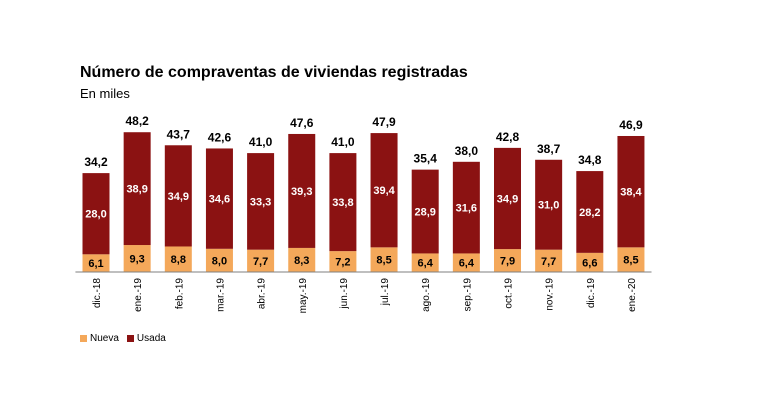 The image size is (770, 420). I want to click on data-label-usada-8: 28,9, so click(424, 213).